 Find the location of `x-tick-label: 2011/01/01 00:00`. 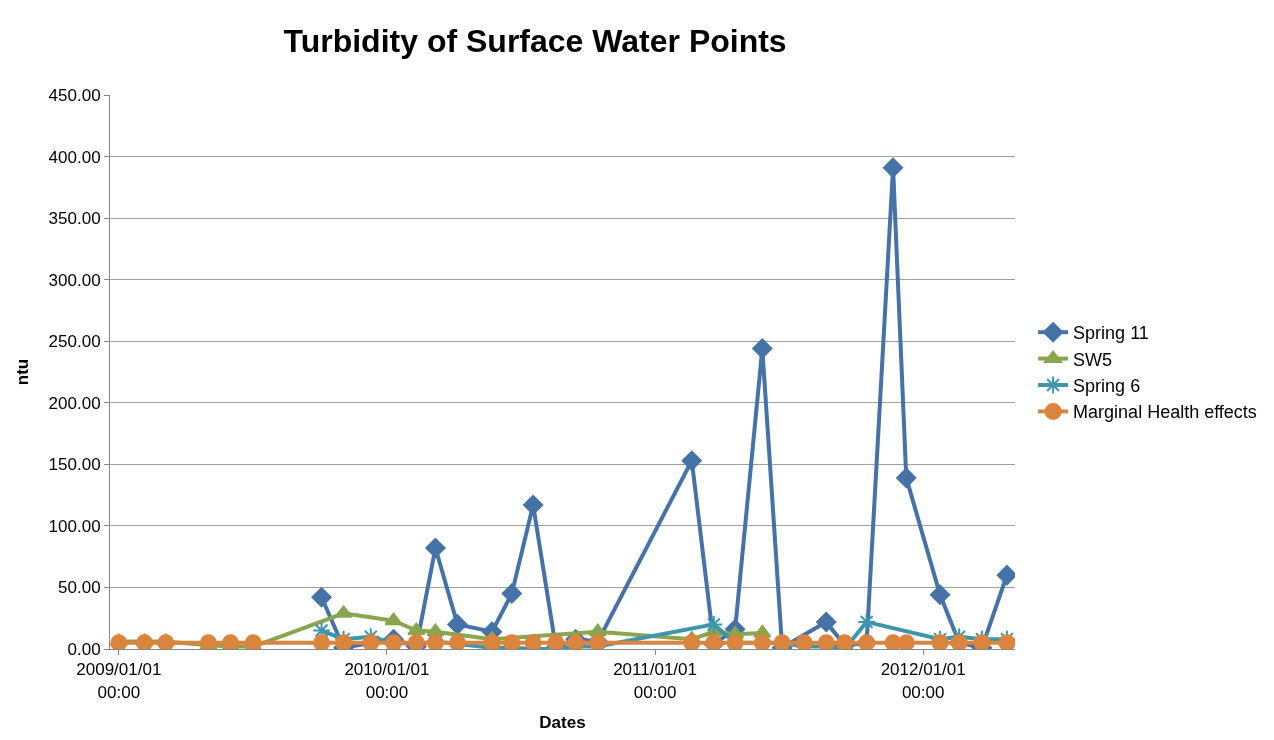

x-tick-label: 2011/01/01 00:00 is located at coordinates (655, 681).